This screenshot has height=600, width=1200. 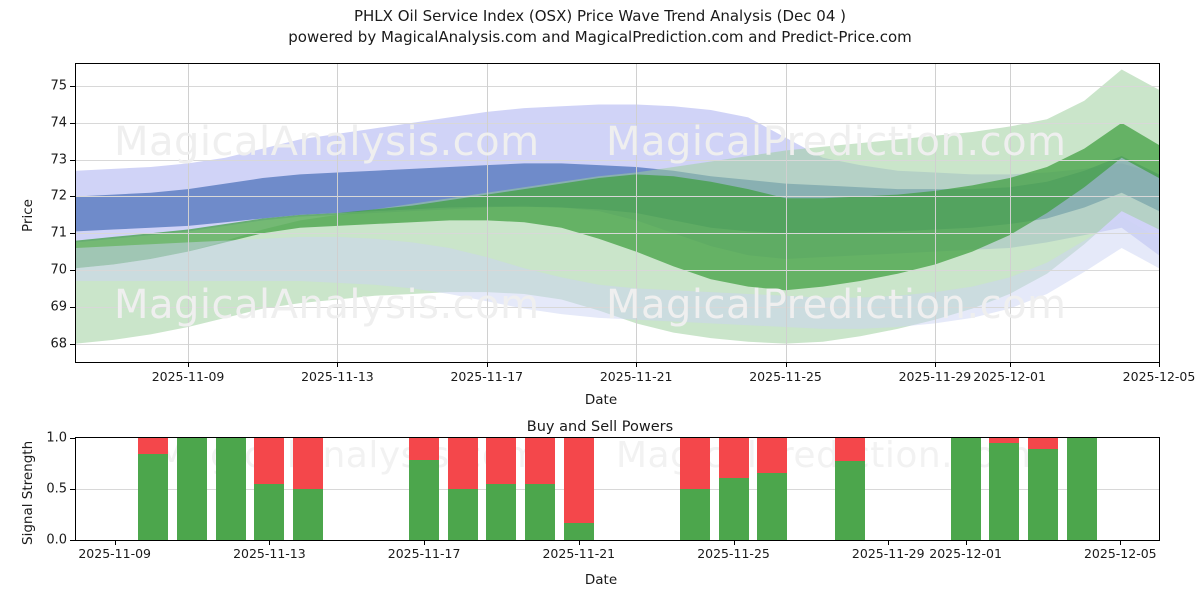 I want to click on price-y-tick-label: 69, so click(x=58, y=307).